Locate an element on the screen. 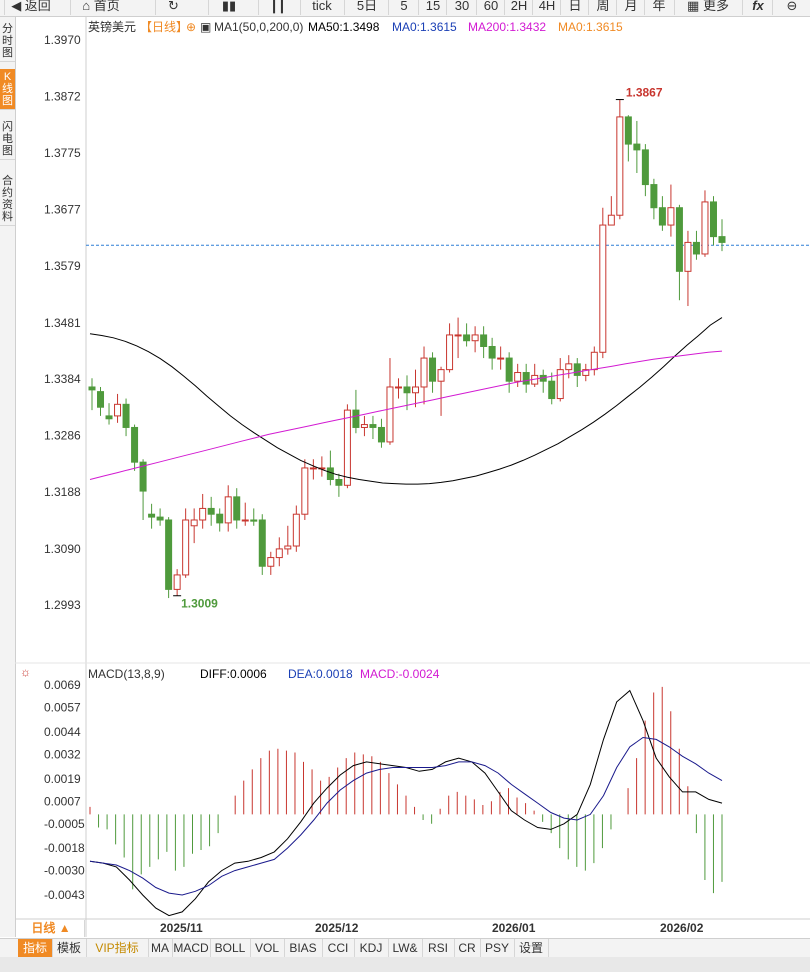 The image size is (810, 972). macd-label: MACD(13,8,9) is located at coordinates (126, 674).